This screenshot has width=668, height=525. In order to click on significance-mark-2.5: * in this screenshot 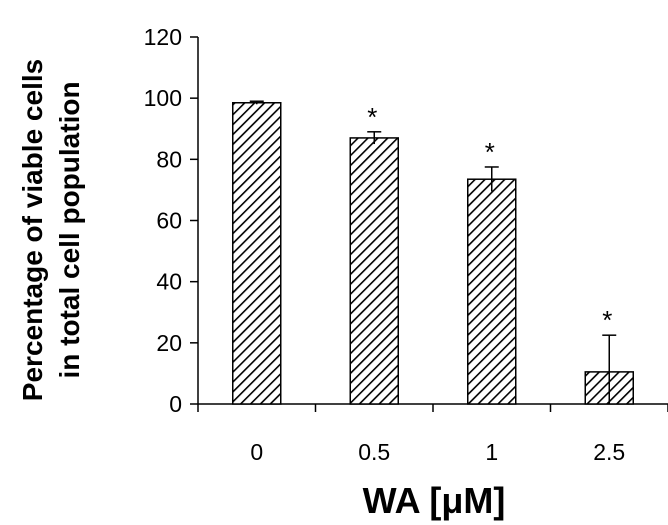, I will do `click(607, 320)`.